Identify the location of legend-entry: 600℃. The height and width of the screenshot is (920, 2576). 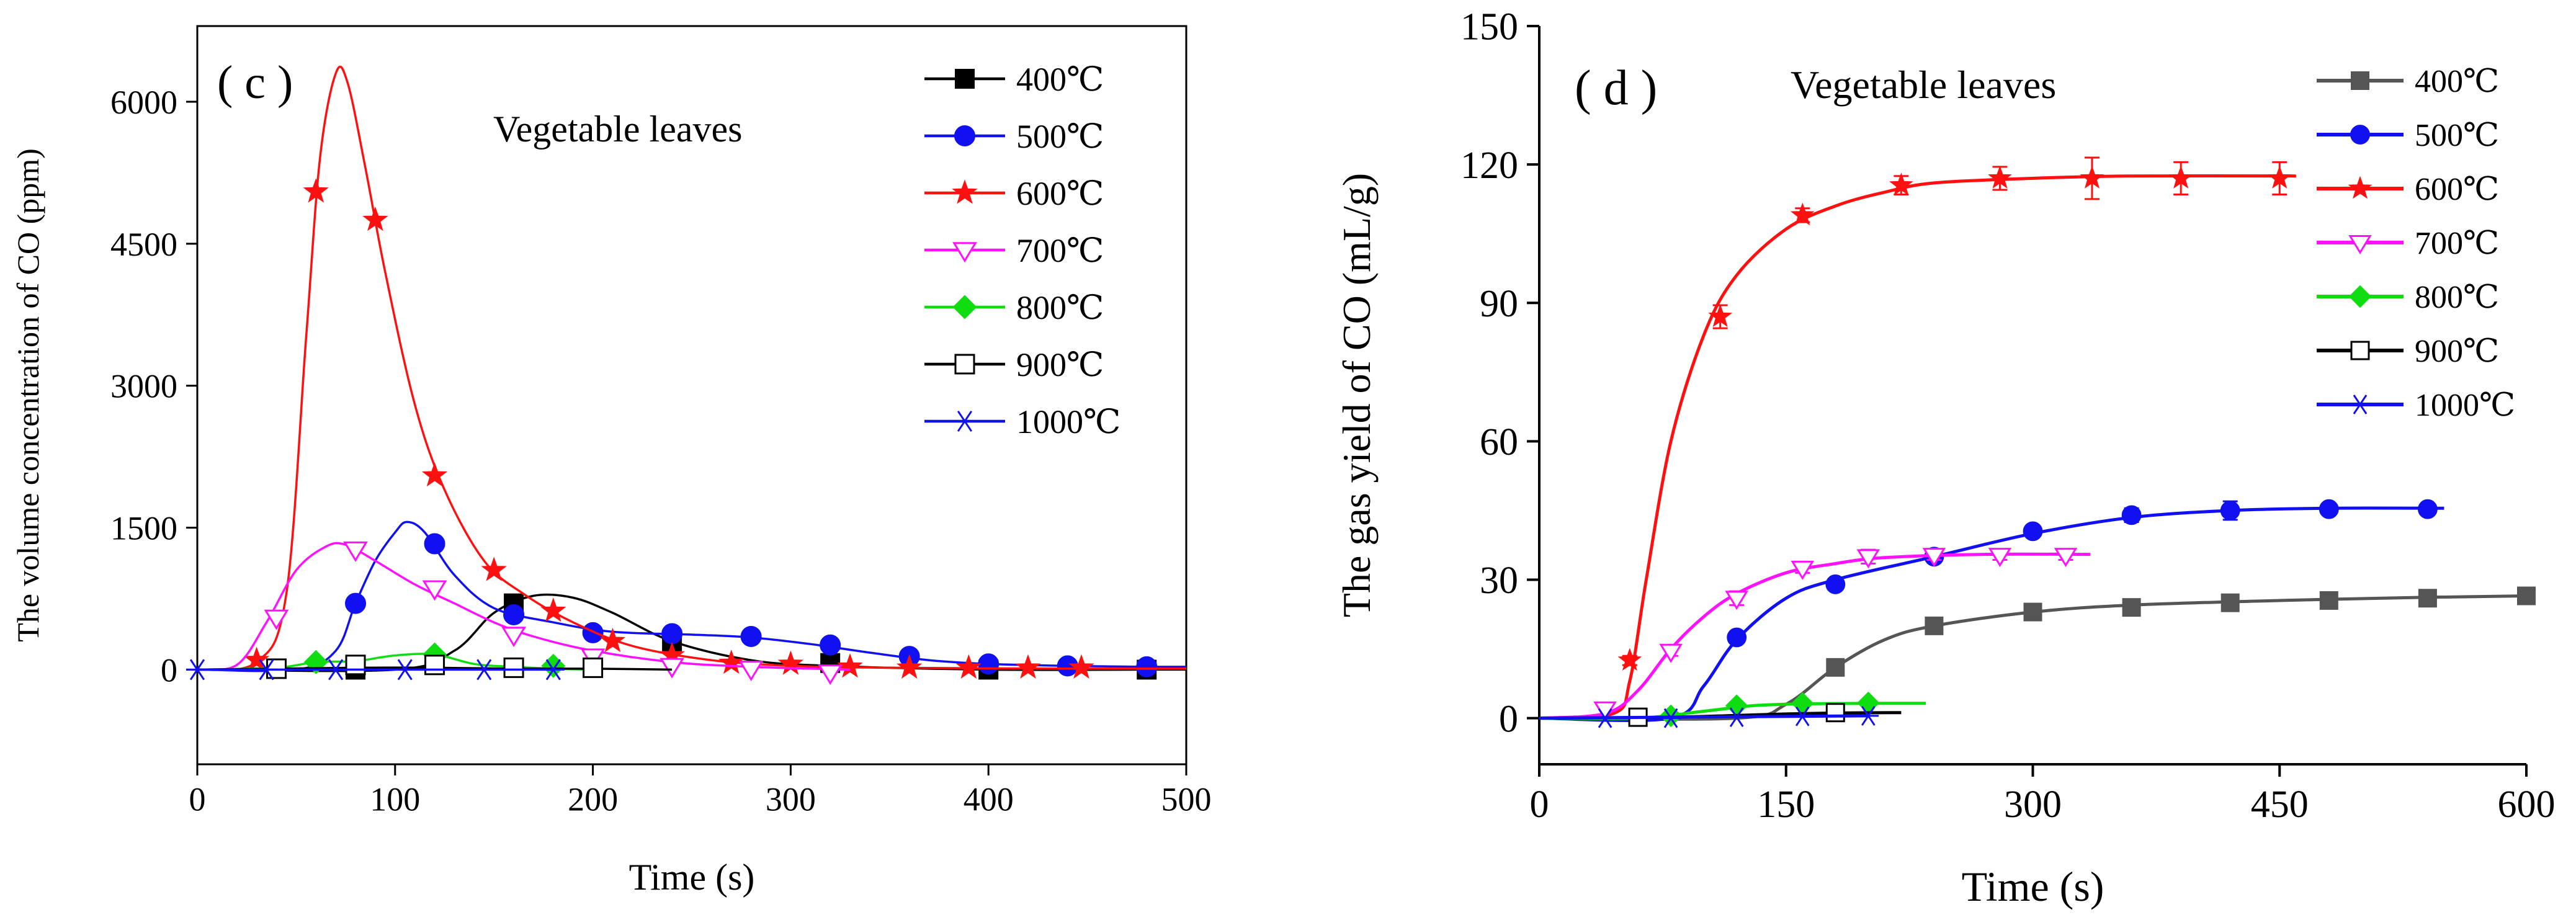
(1014, 193).